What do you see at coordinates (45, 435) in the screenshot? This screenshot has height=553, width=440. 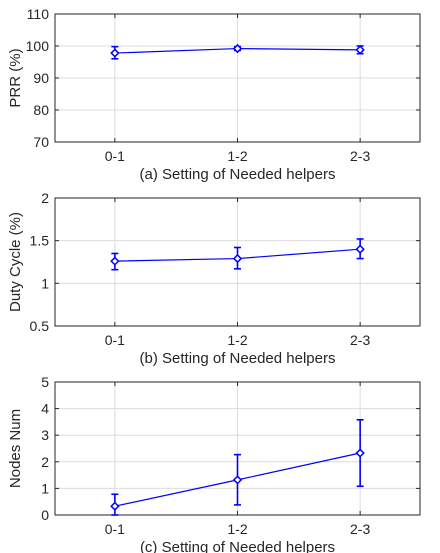 I see `y-tick-label: 3` at bounding box center [45, 435].